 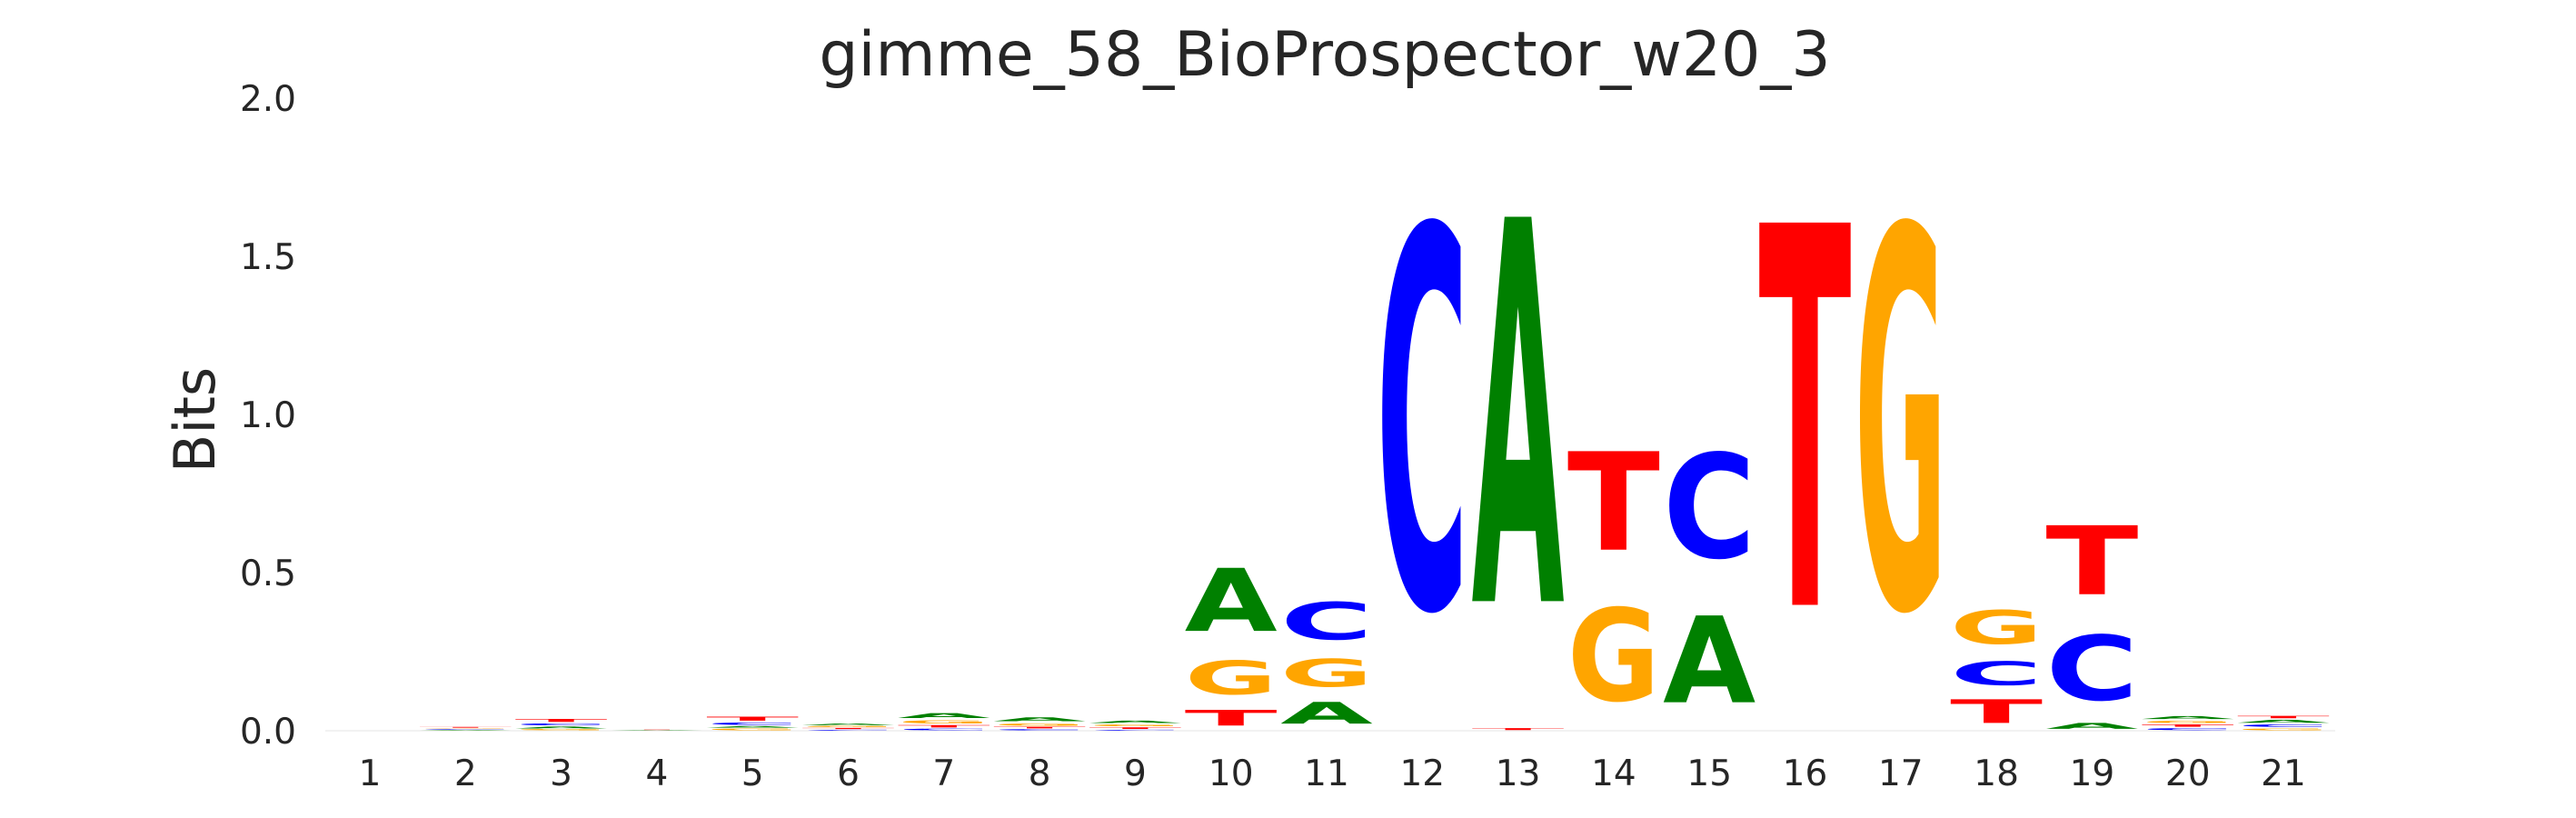 I want to click on x-tick-label: 10, so click(x=1231, y=773).